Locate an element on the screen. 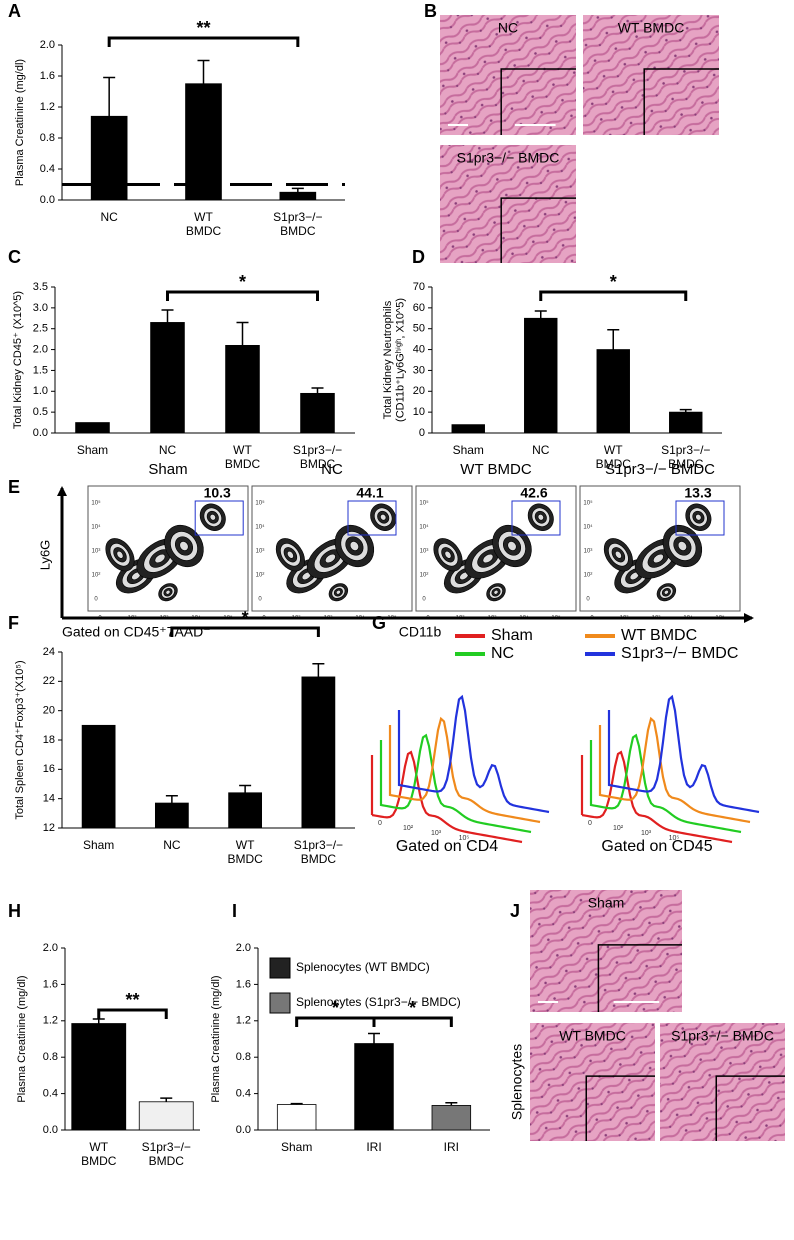 This screenshot has width=794, height=1240. y-tick-label: 10³ is located at coordinates (96, 552).